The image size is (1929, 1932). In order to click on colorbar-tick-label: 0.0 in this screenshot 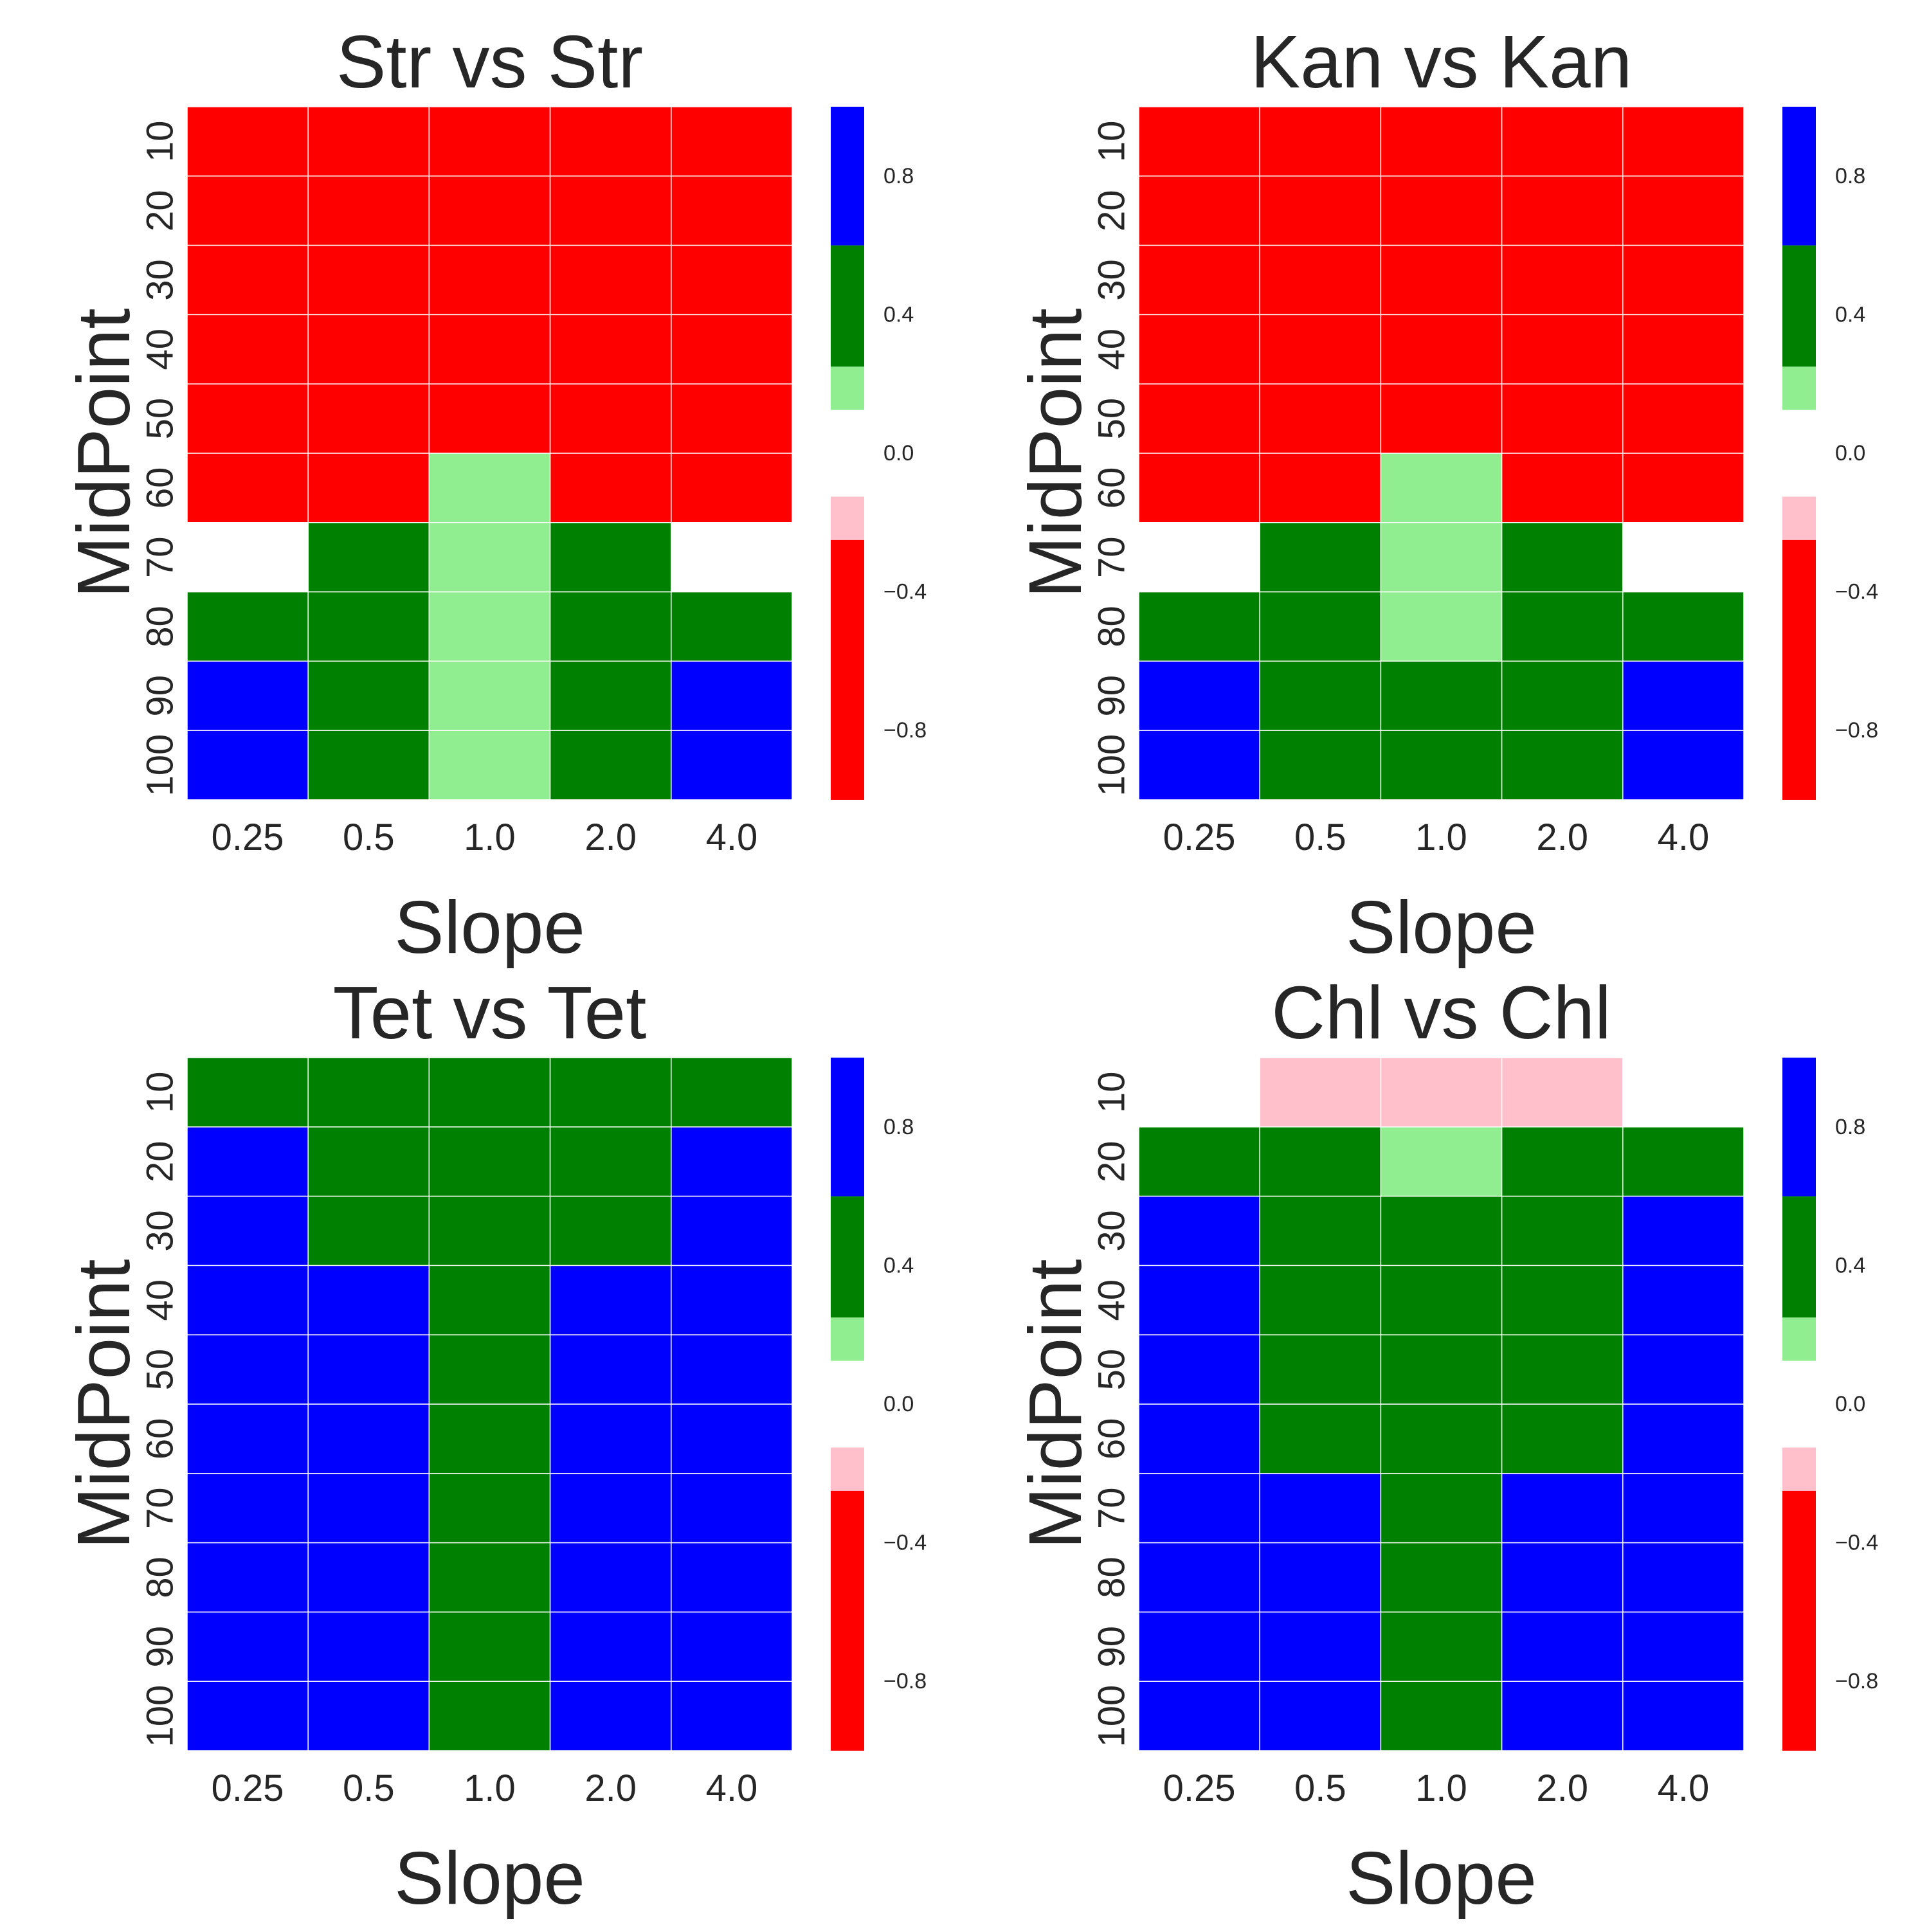, I will do `click(898, 1404)`.